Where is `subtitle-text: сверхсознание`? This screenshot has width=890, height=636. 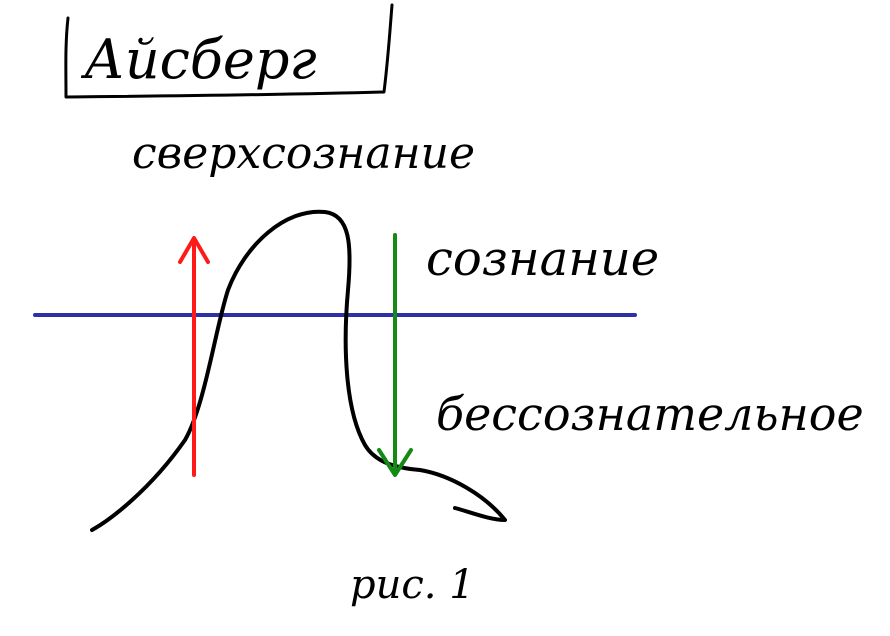 subtitle-text: сверхсознание is located at coordinates (303, 153).